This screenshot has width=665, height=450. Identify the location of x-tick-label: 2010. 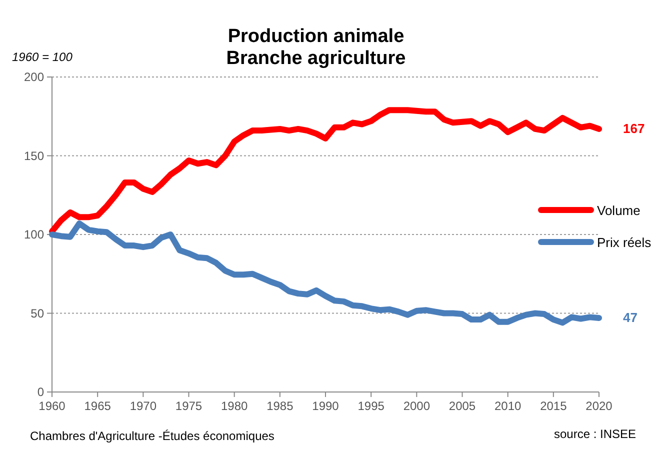
(508, 406).